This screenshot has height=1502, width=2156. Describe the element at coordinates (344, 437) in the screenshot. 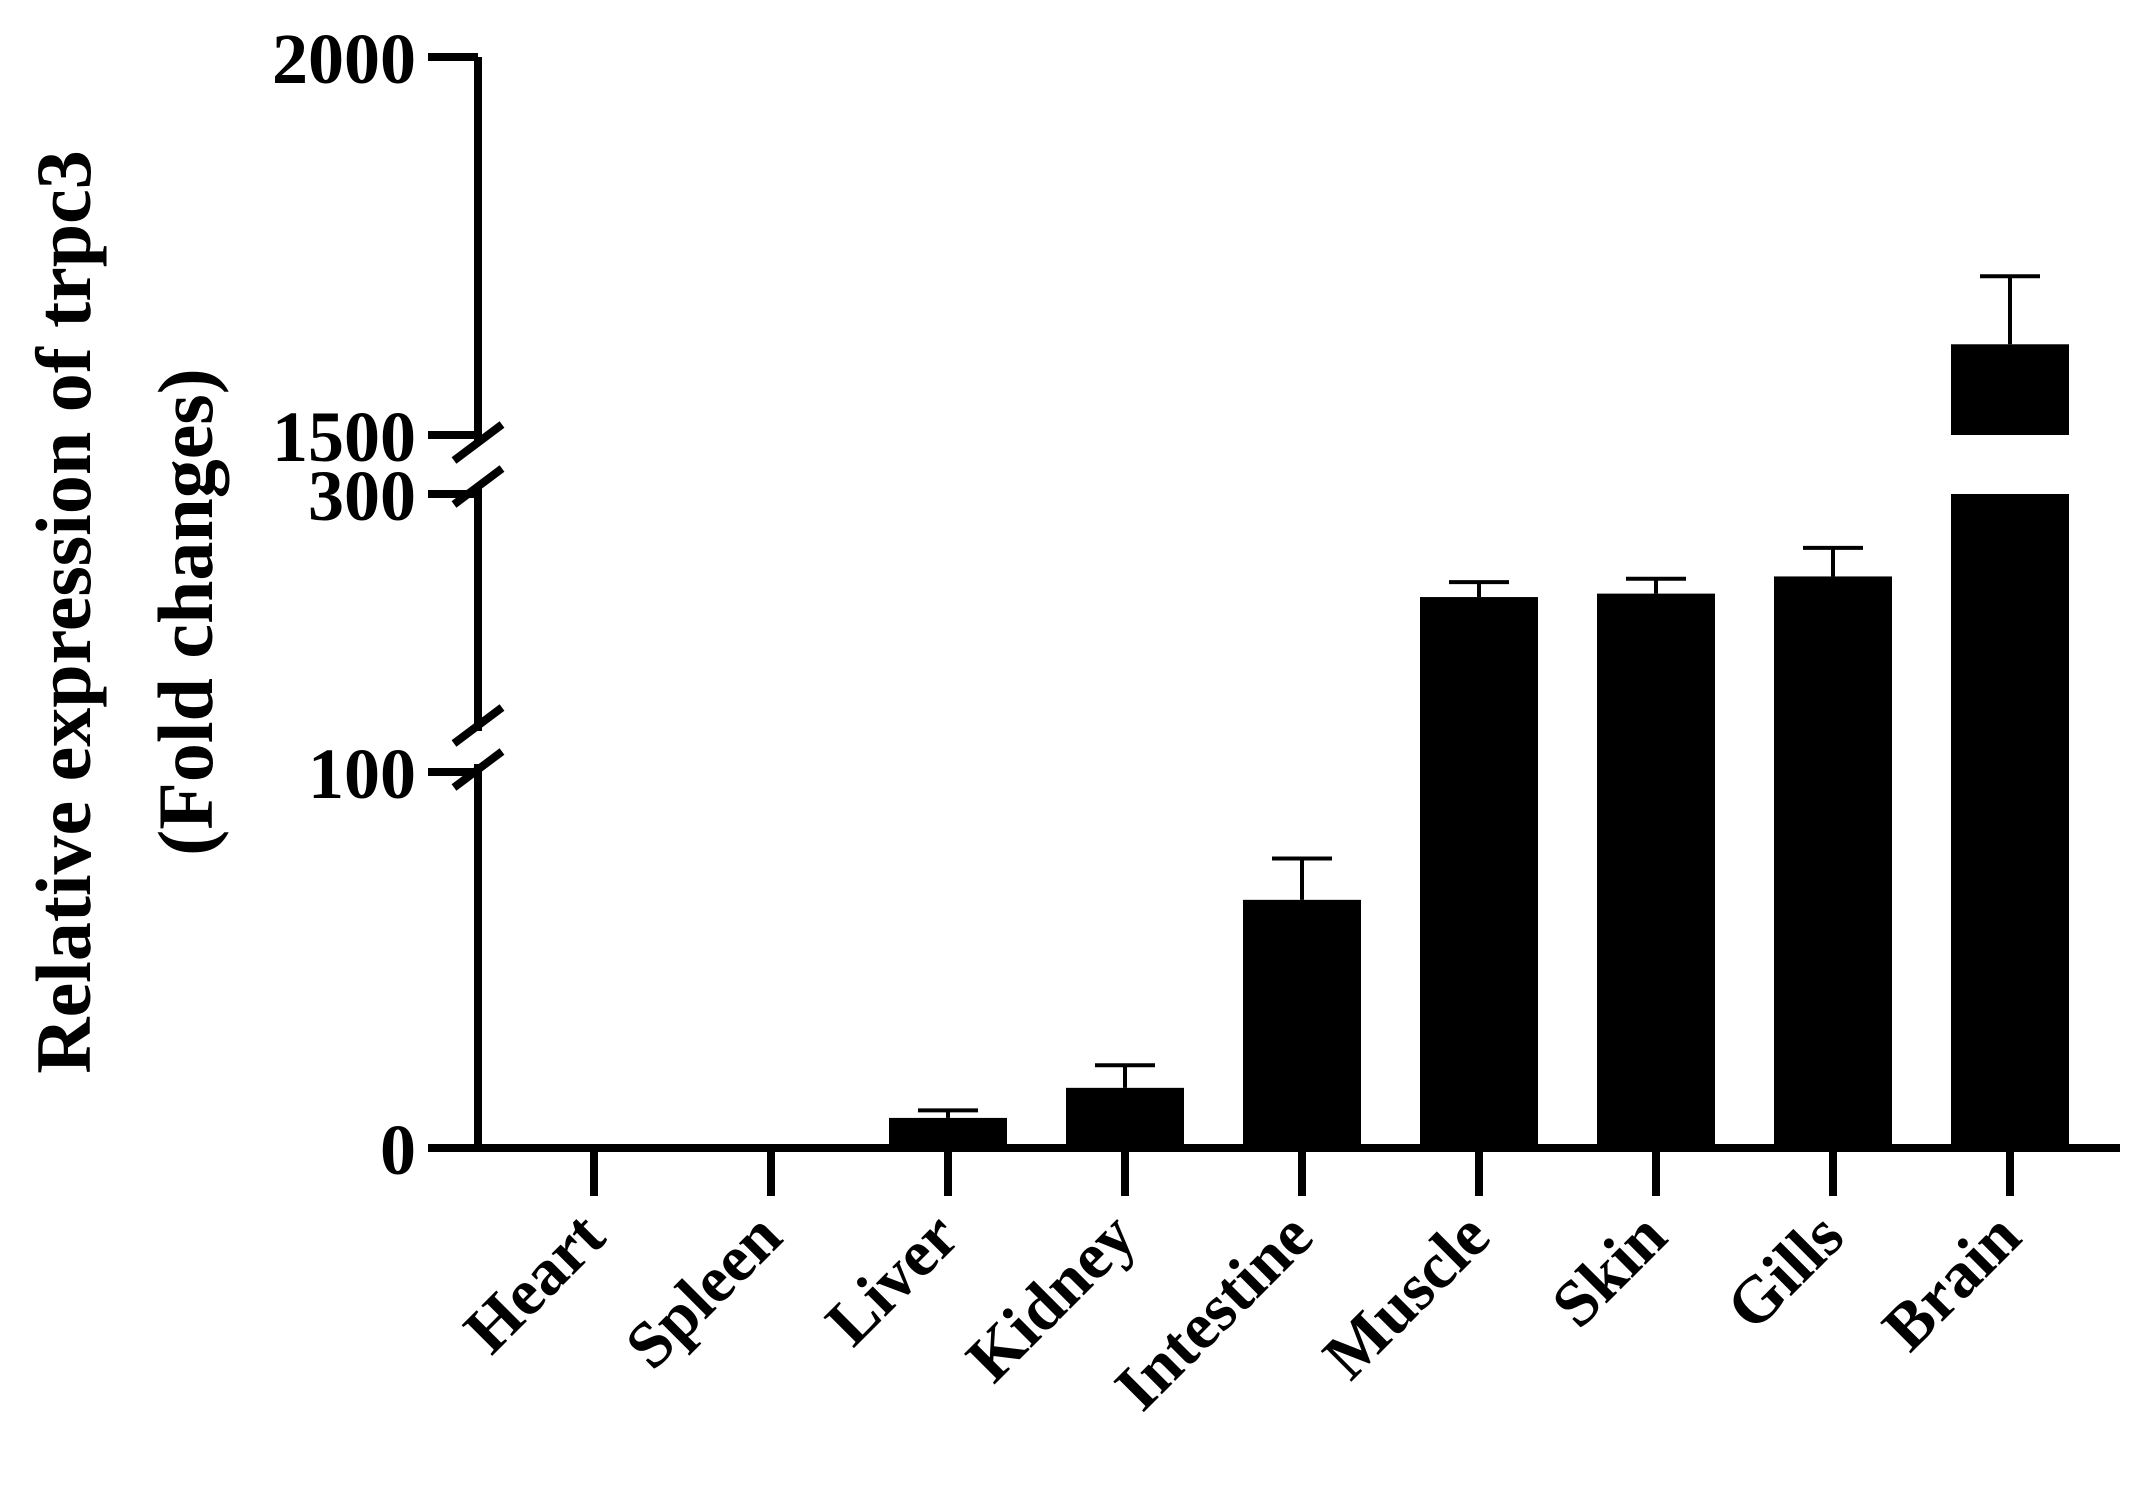

I see `y-tick-label: 1500` at that location.